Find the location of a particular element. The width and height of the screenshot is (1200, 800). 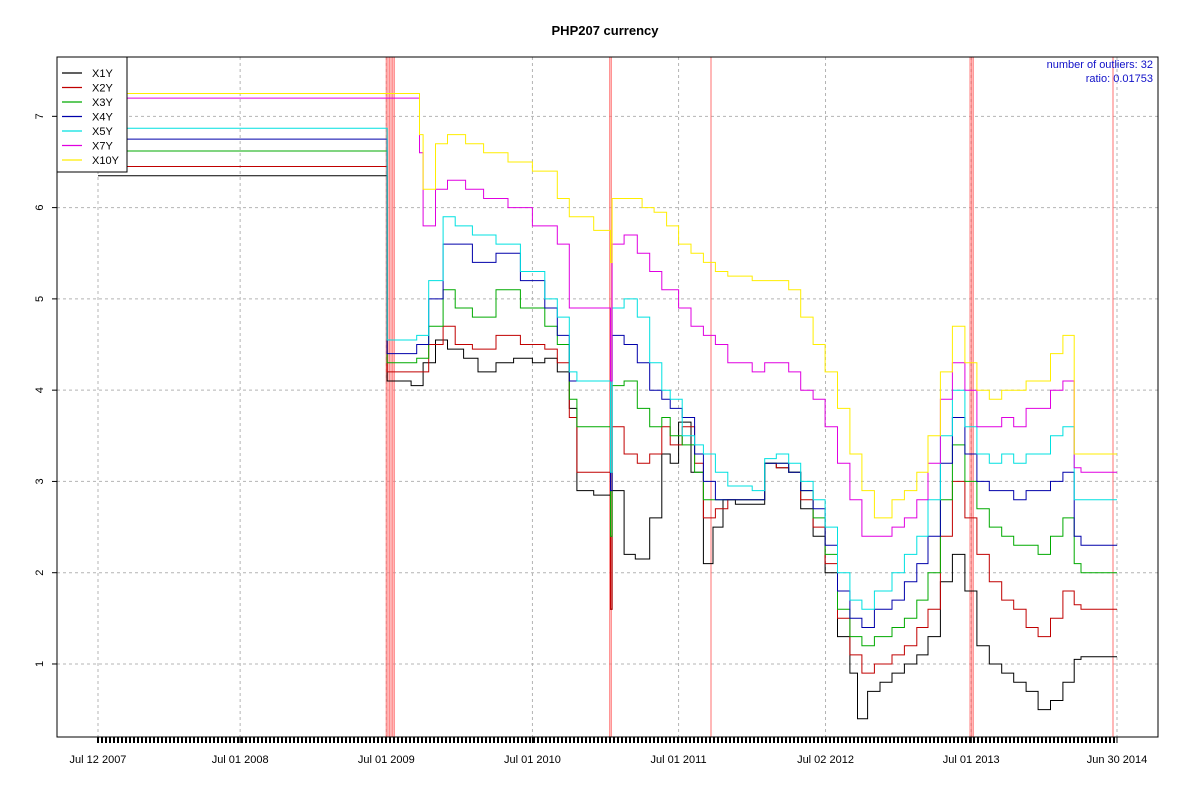

x-tick-label-5: Jul 02 2012 is located at coordinates (825, 760).